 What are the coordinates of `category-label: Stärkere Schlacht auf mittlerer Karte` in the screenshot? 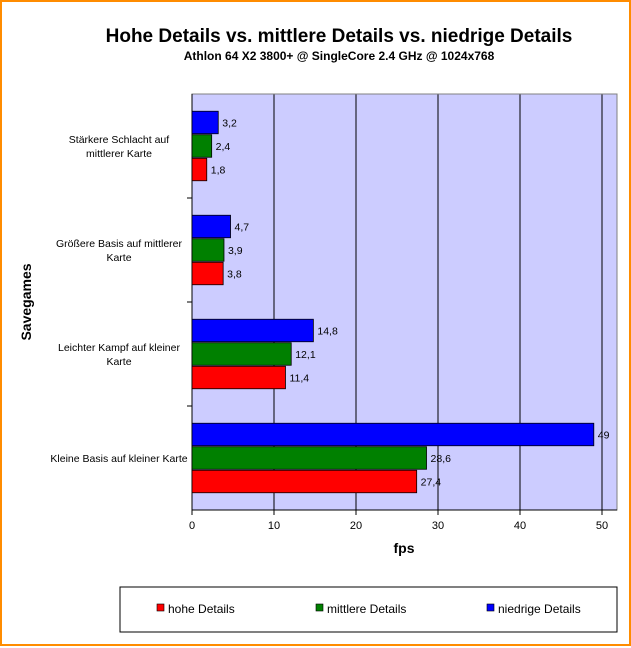 It's located at (119, 147).